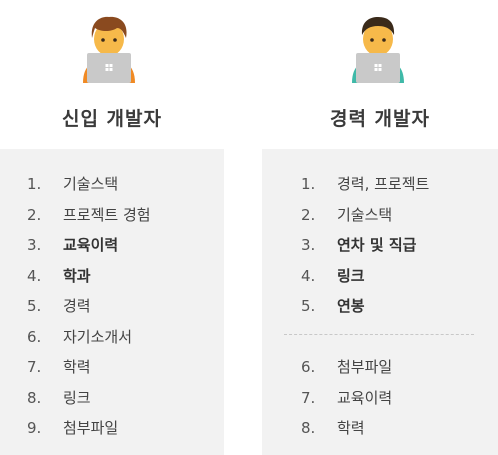 This screenshot has width=498, height=455. What do you see at coordinates (378, 50) in the screenshot?
I see `experienced-developer-with-laptop-icon` at bounding box center [378, 50].